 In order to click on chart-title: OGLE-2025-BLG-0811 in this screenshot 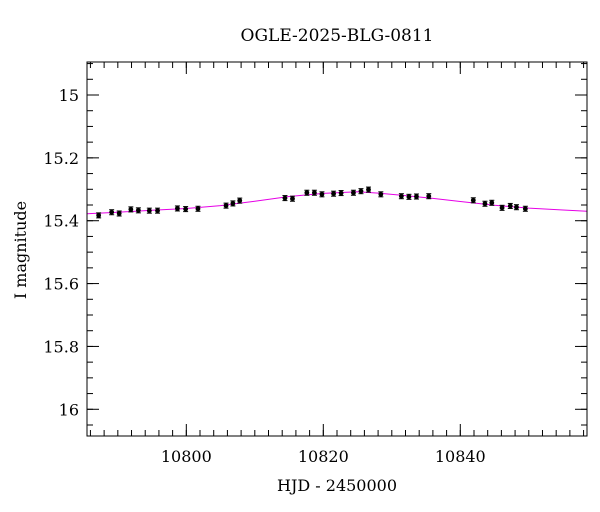, I will do `click(337, 36)`.